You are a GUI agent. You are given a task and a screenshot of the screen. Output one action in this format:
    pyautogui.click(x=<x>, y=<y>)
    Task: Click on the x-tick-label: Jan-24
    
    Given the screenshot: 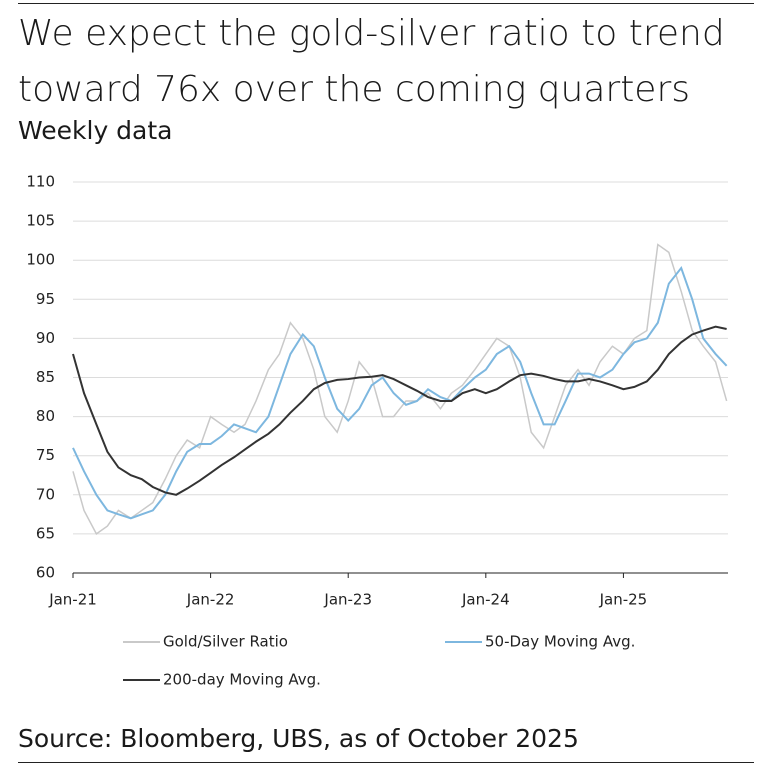 What is the action you would take?
    pyautogui.click(x=485, y=600)
    